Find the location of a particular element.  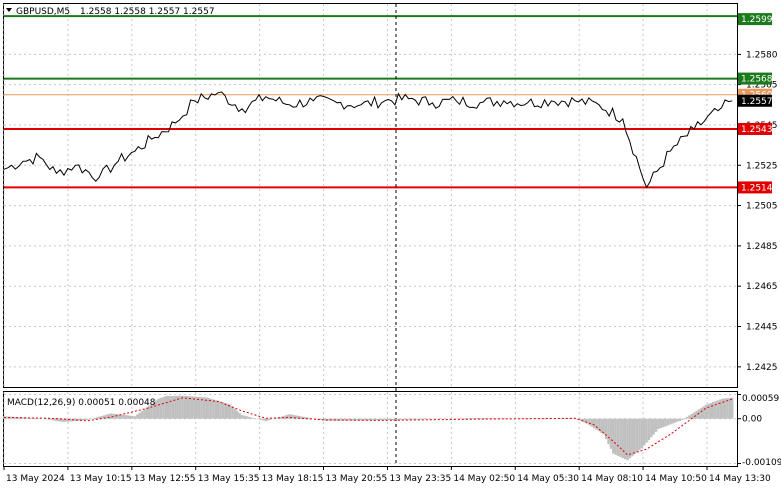

macd-indicator is located at coordinates (368, 428).